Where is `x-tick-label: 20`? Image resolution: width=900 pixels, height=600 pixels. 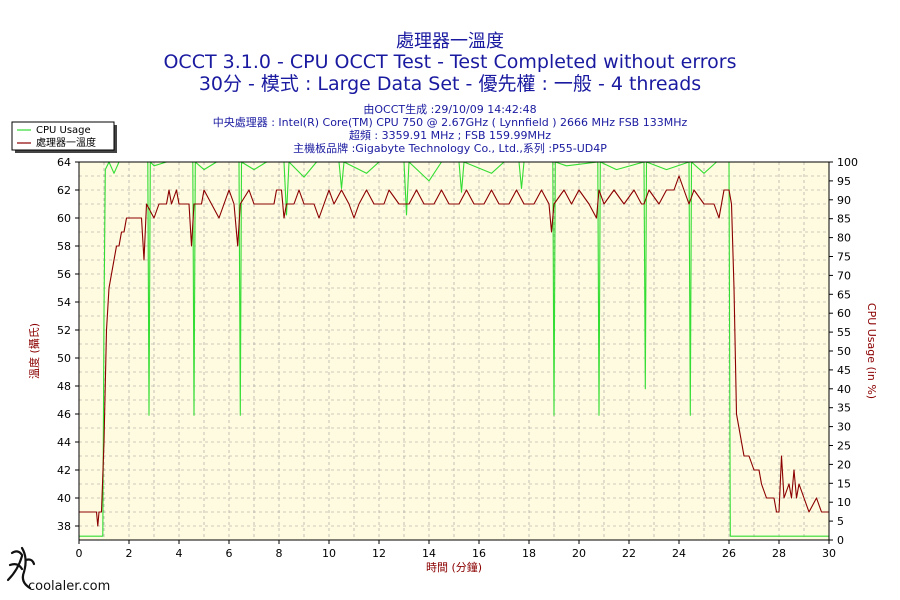
x-tick-label: 20 is located at coordinates (579, 553).